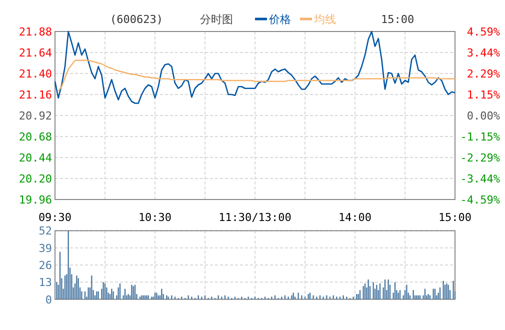 The width and height of the screenshot is (505, 330). Describe the element at coordinates (216, 19) in the screenshot. I see `chart-title: 分时图` at that location.